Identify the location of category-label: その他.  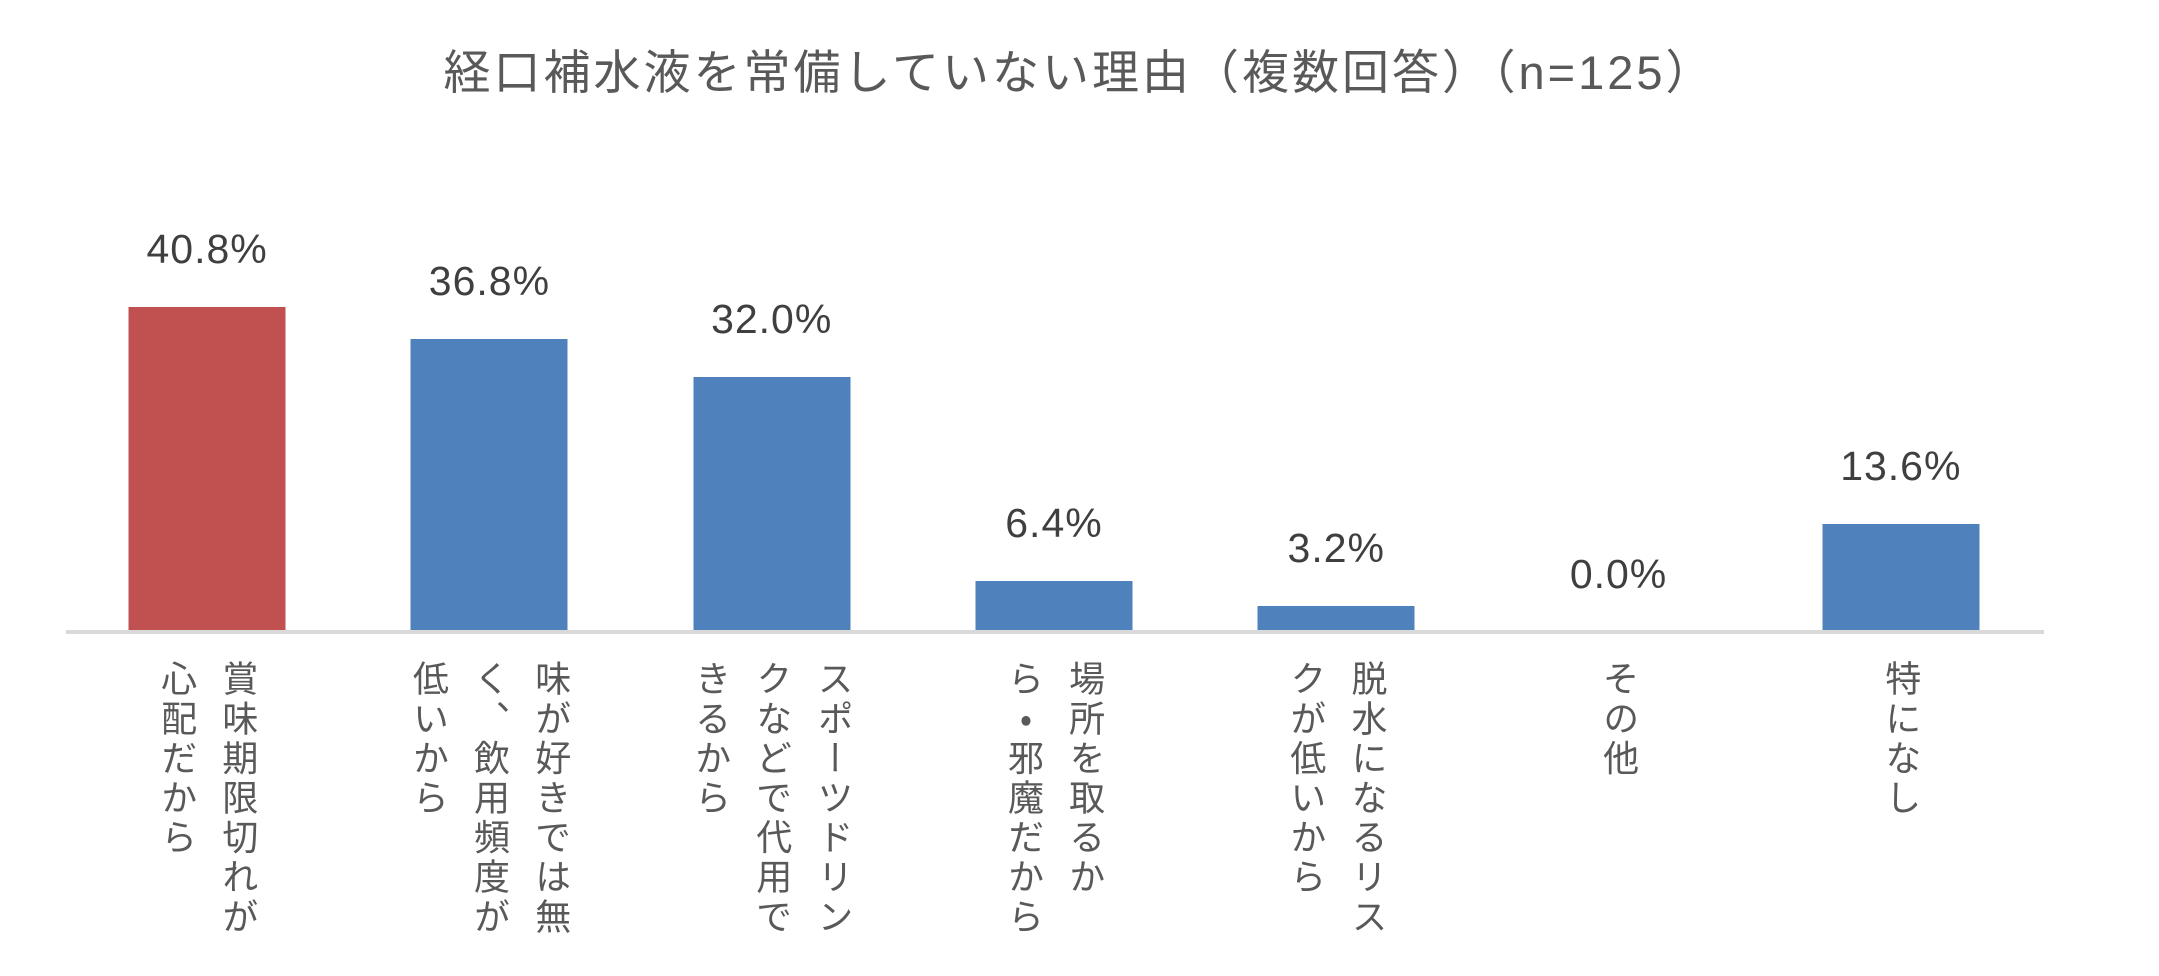
(1619, 719).